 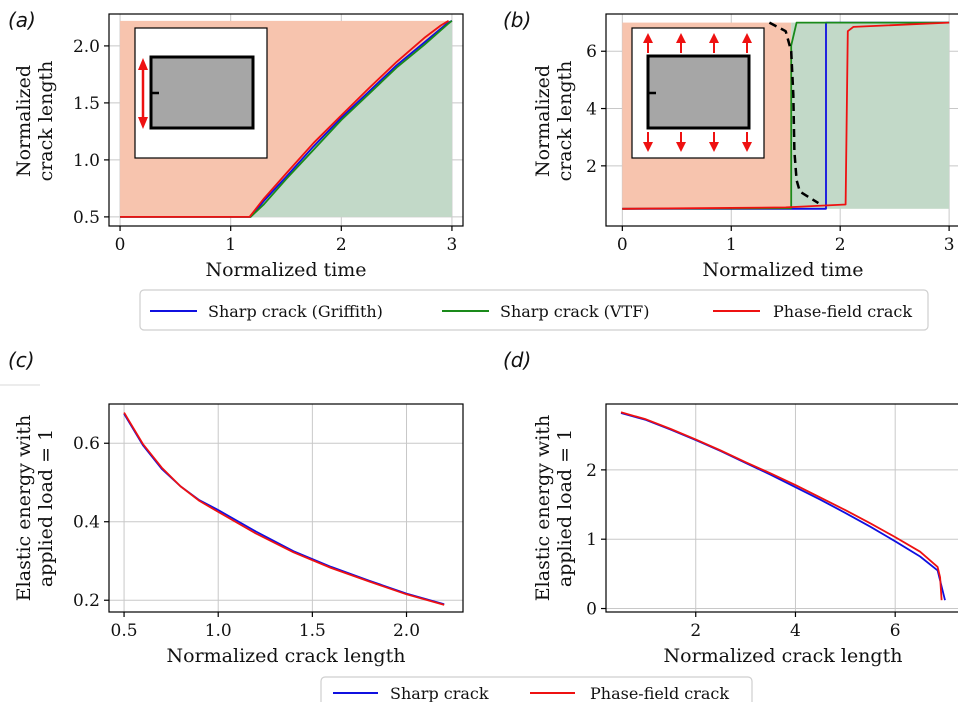 I want to click on legend-label-phasefield: Phase-field crack, so click(x=842, y=311).